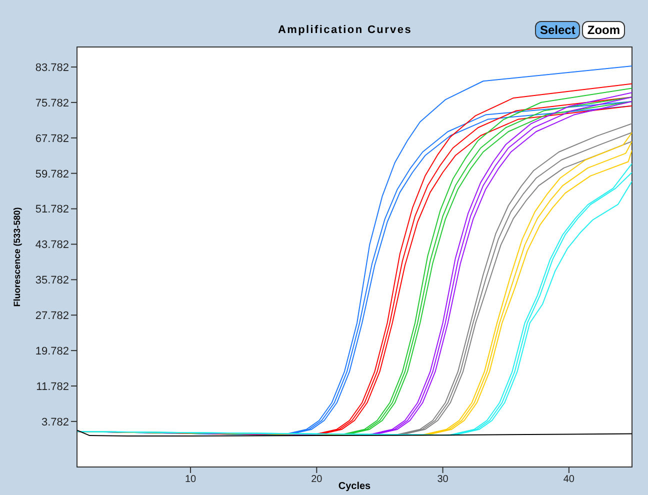 The height and width of the screenshot is (495, 648). What do you see at coordinates (604, 30) in the screenshot?
I see `text: Zoom` at bounding box center [604, 30].